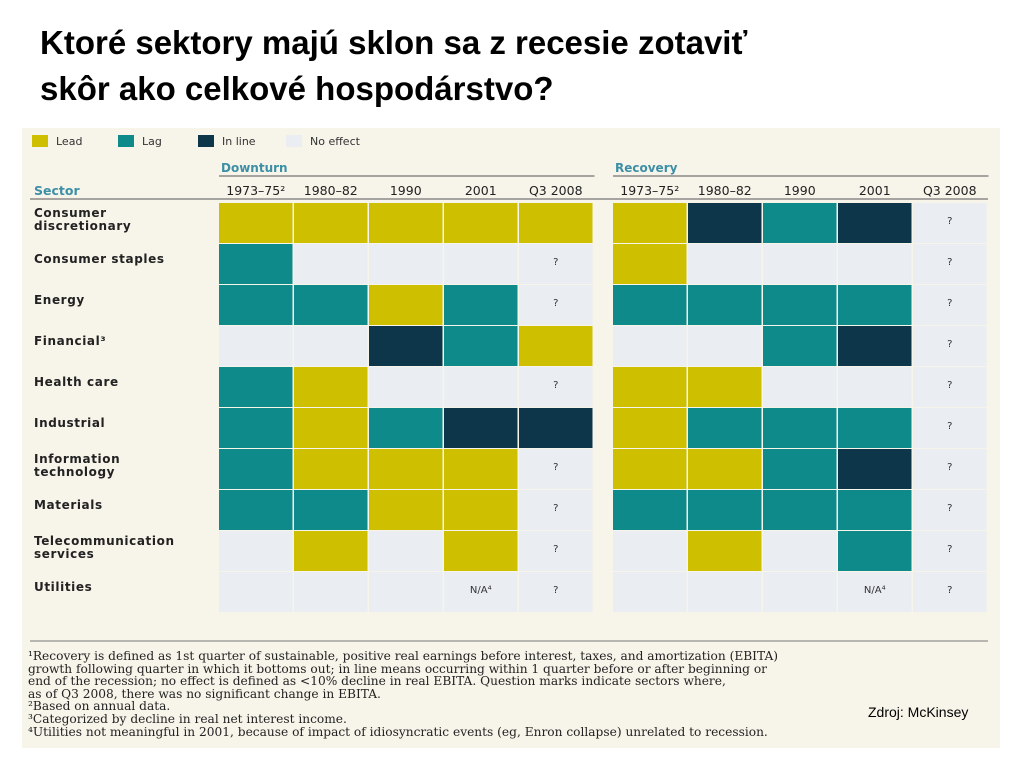 This screenshot has height=768, width=1024. Describe the element at coordinates (99, 259) in the screenshot. I see `sector-label: Consumer staples` at that location.